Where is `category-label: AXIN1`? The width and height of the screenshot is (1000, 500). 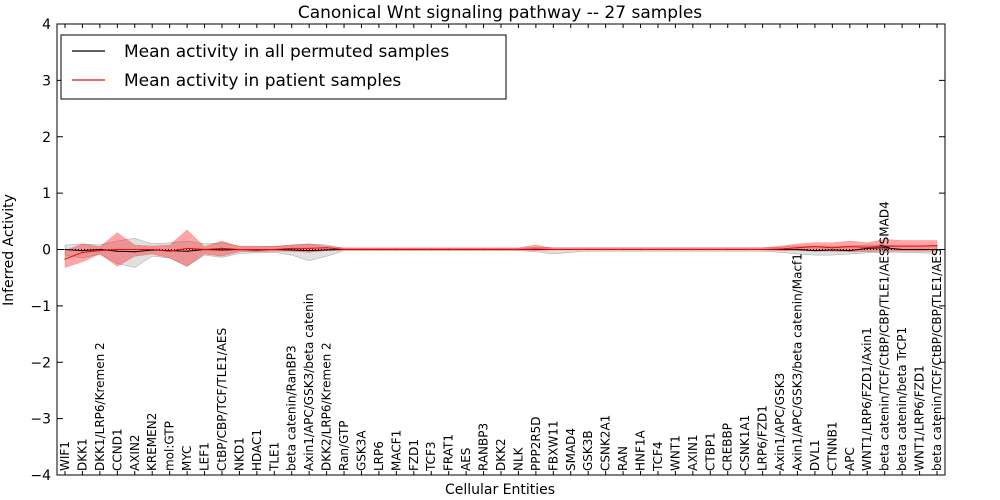 category-label: AXIN1 is located at coordinates (693, 452).